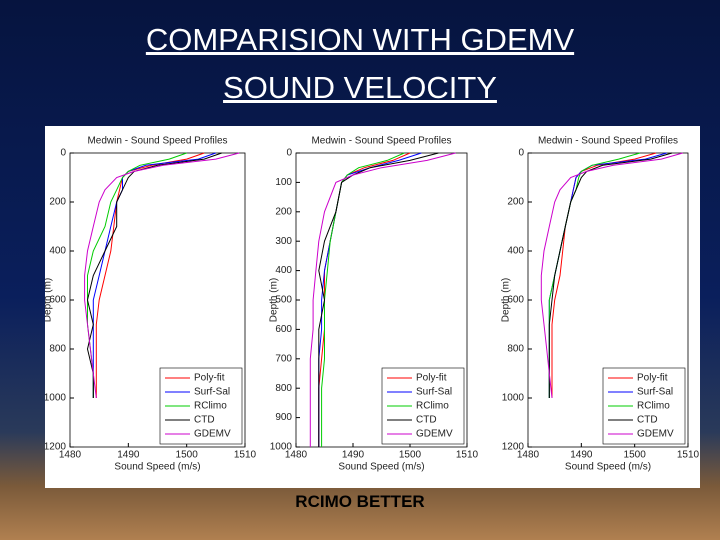 The height and width of the screenshot is (540, 720). What do you see at coordinates (283, 358) in the screenshot?
I see `y-tick-label: 700` at bounding box center [283, 358].